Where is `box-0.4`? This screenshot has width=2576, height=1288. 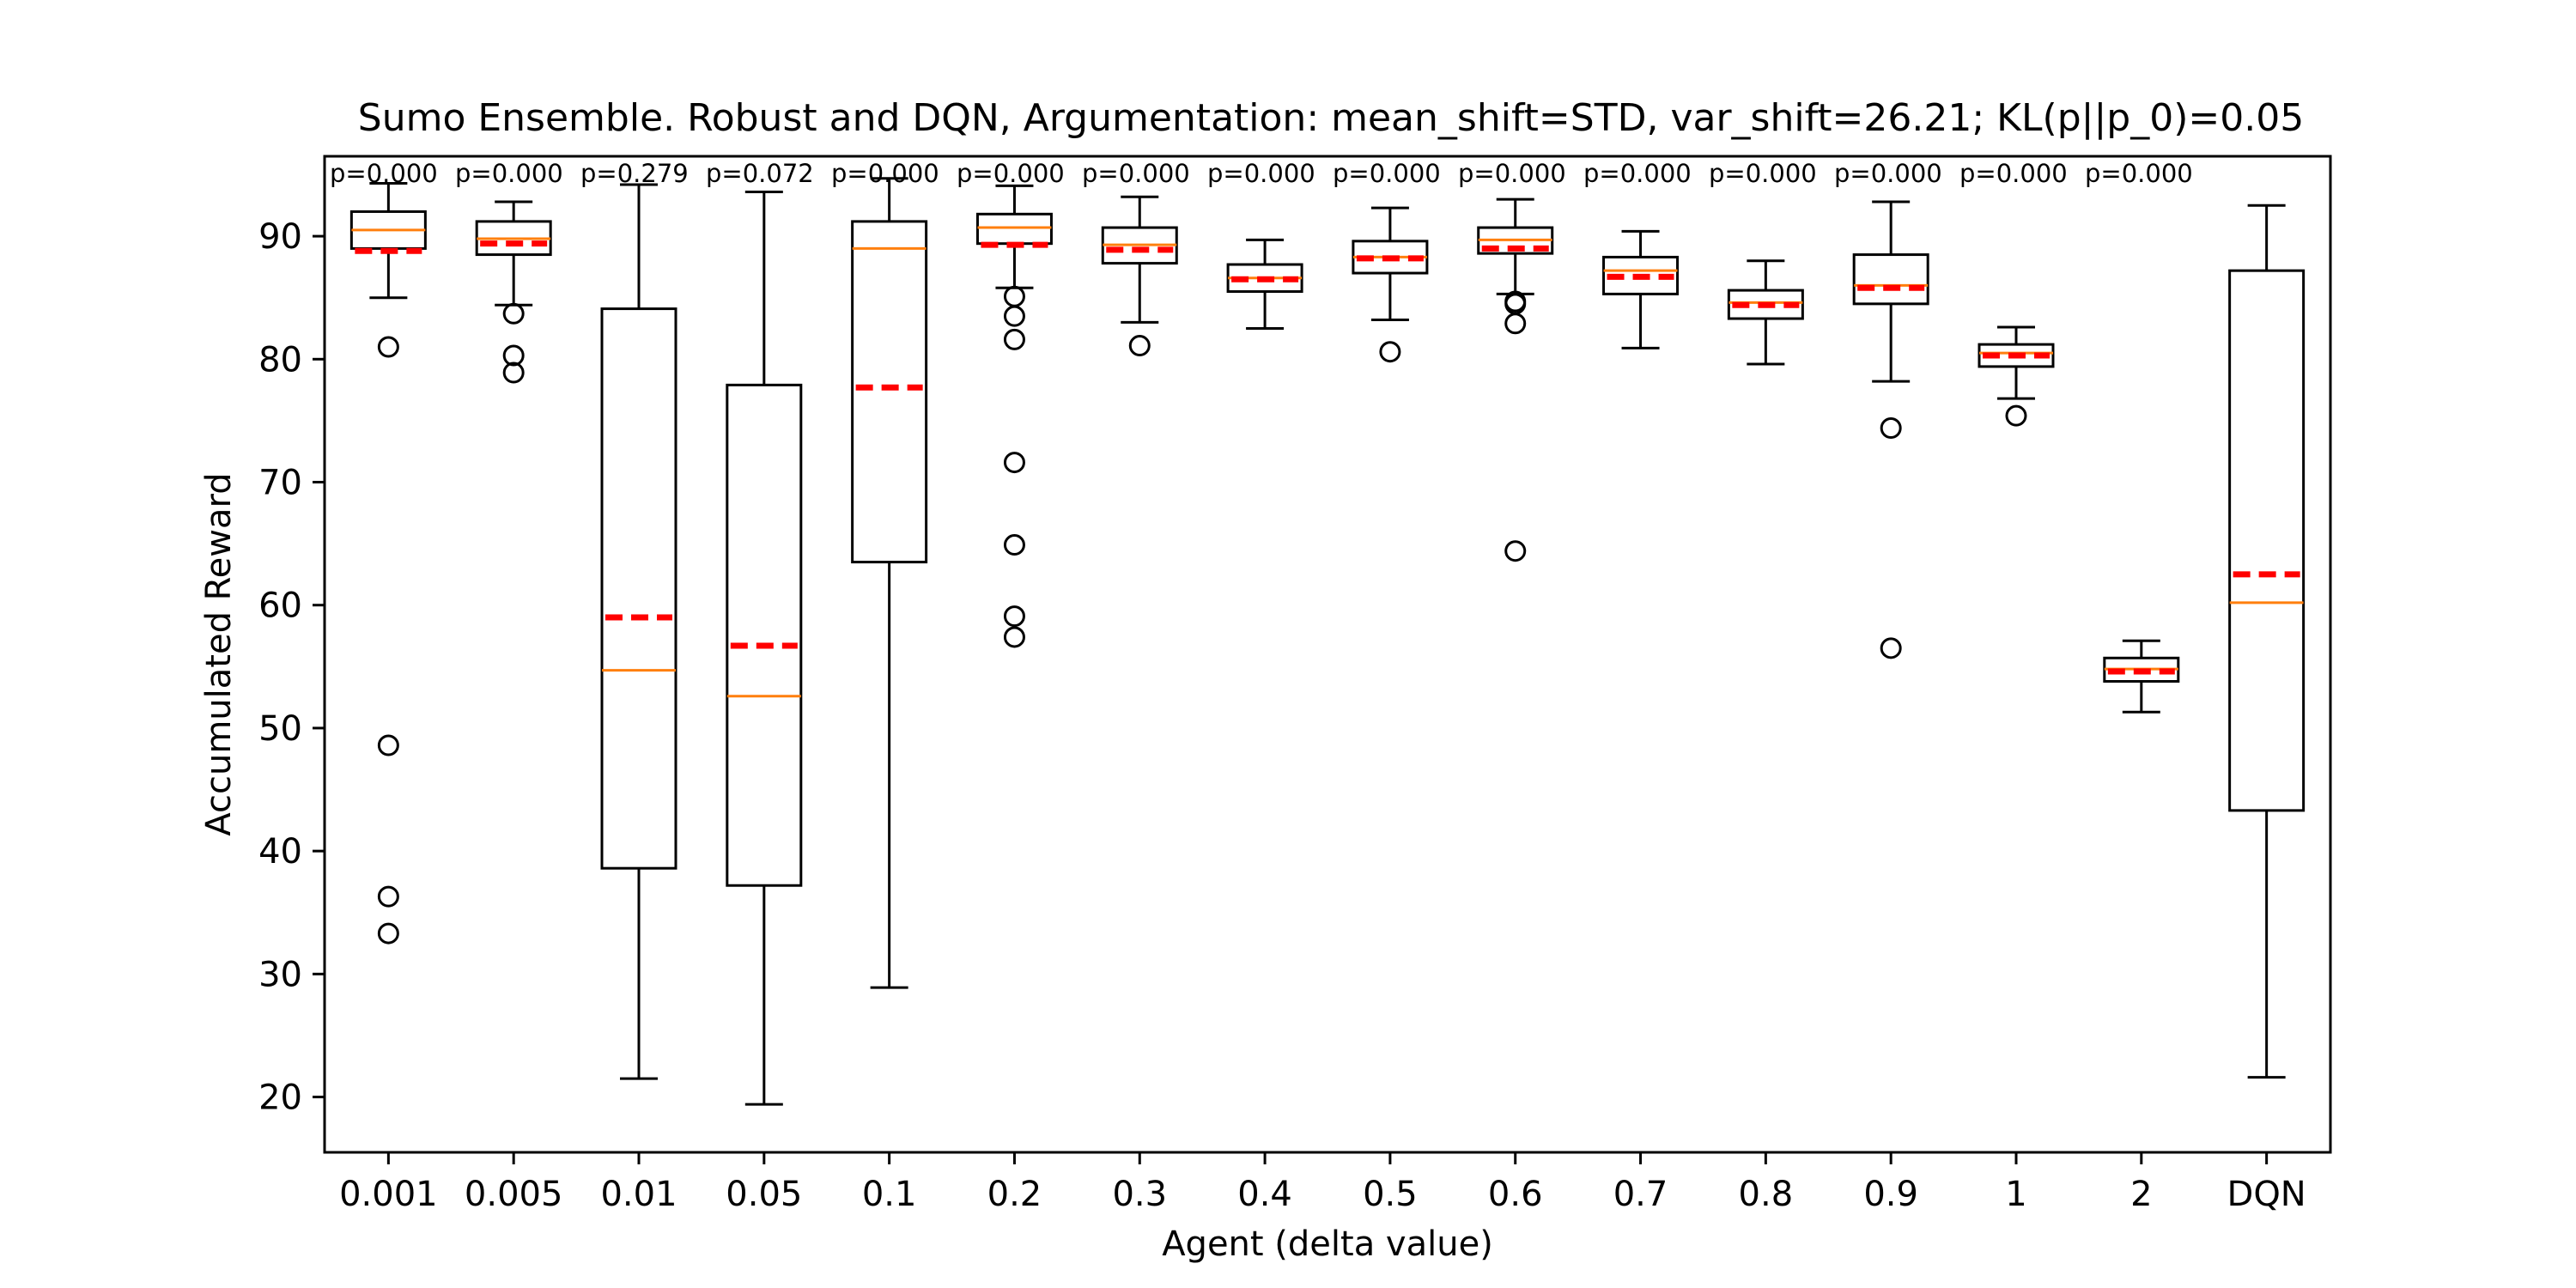 box-0.4 is located at coordinates (1265, 284).